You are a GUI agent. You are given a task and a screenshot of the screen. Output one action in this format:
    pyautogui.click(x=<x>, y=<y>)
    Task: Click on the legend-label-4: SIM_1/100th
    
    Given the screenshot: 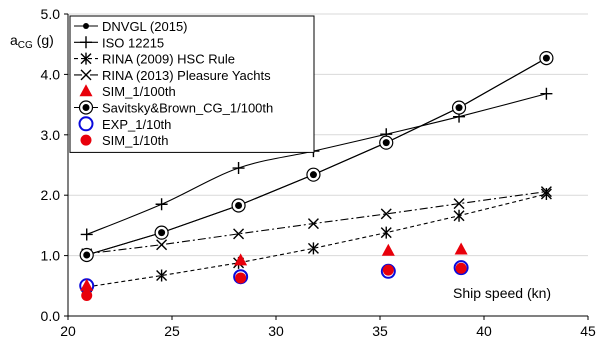 What is the action you would take?
    pyautogui.click(x=139, y=91)
    